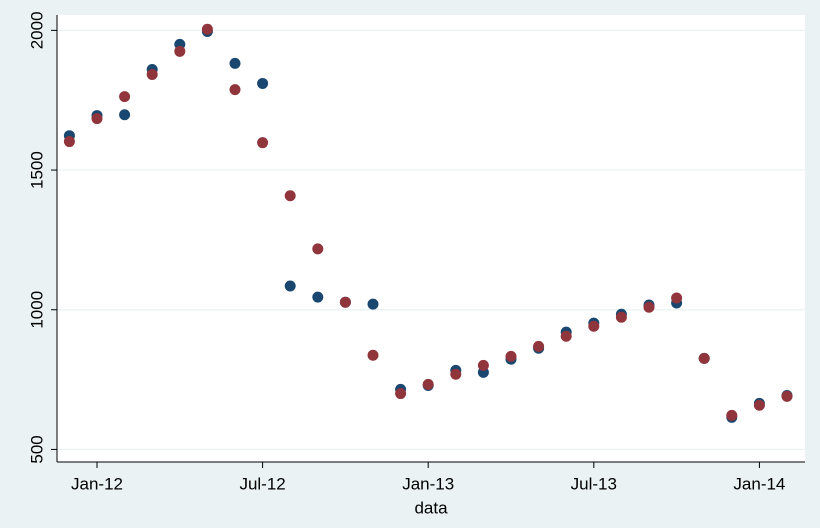 The width and height of the screenshot is (820, 528). I want to click on y-tick-label: 500, so click(36, 449).